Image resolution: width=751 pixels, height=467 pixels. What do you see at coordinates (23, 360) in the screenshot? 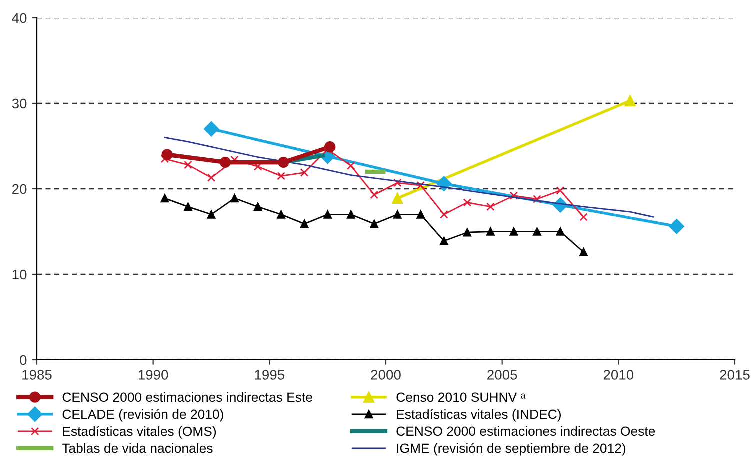
I see `y-tick-label: 0` at bounding box center [23, 360].